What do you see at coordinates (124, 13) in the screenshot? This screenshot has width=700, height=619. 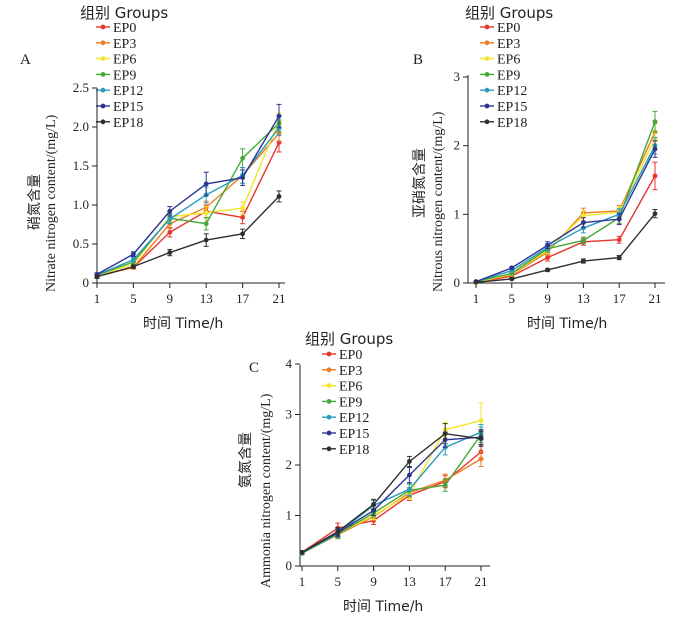 I see `legend-title-a: 组别 Groups` at bounding box center [124, 13].